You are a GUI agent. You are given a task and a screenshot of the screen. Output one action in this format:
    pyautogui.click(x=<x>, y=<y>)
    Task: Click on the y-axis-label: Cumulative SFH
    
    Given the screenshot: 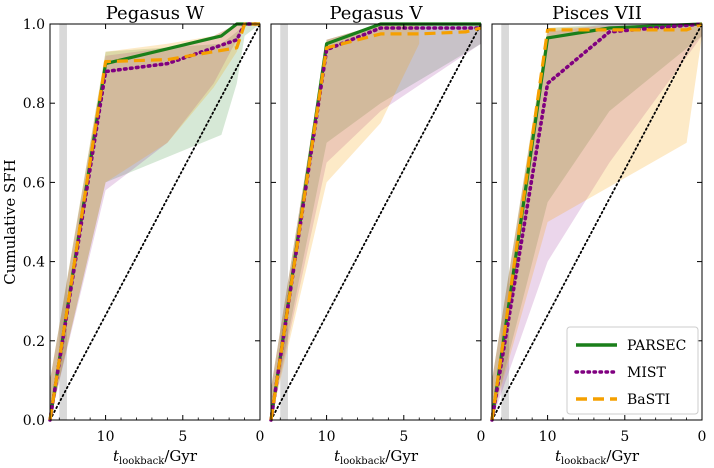 What is the action you would take?
    pyautogui.click(x=10, y=221)
    